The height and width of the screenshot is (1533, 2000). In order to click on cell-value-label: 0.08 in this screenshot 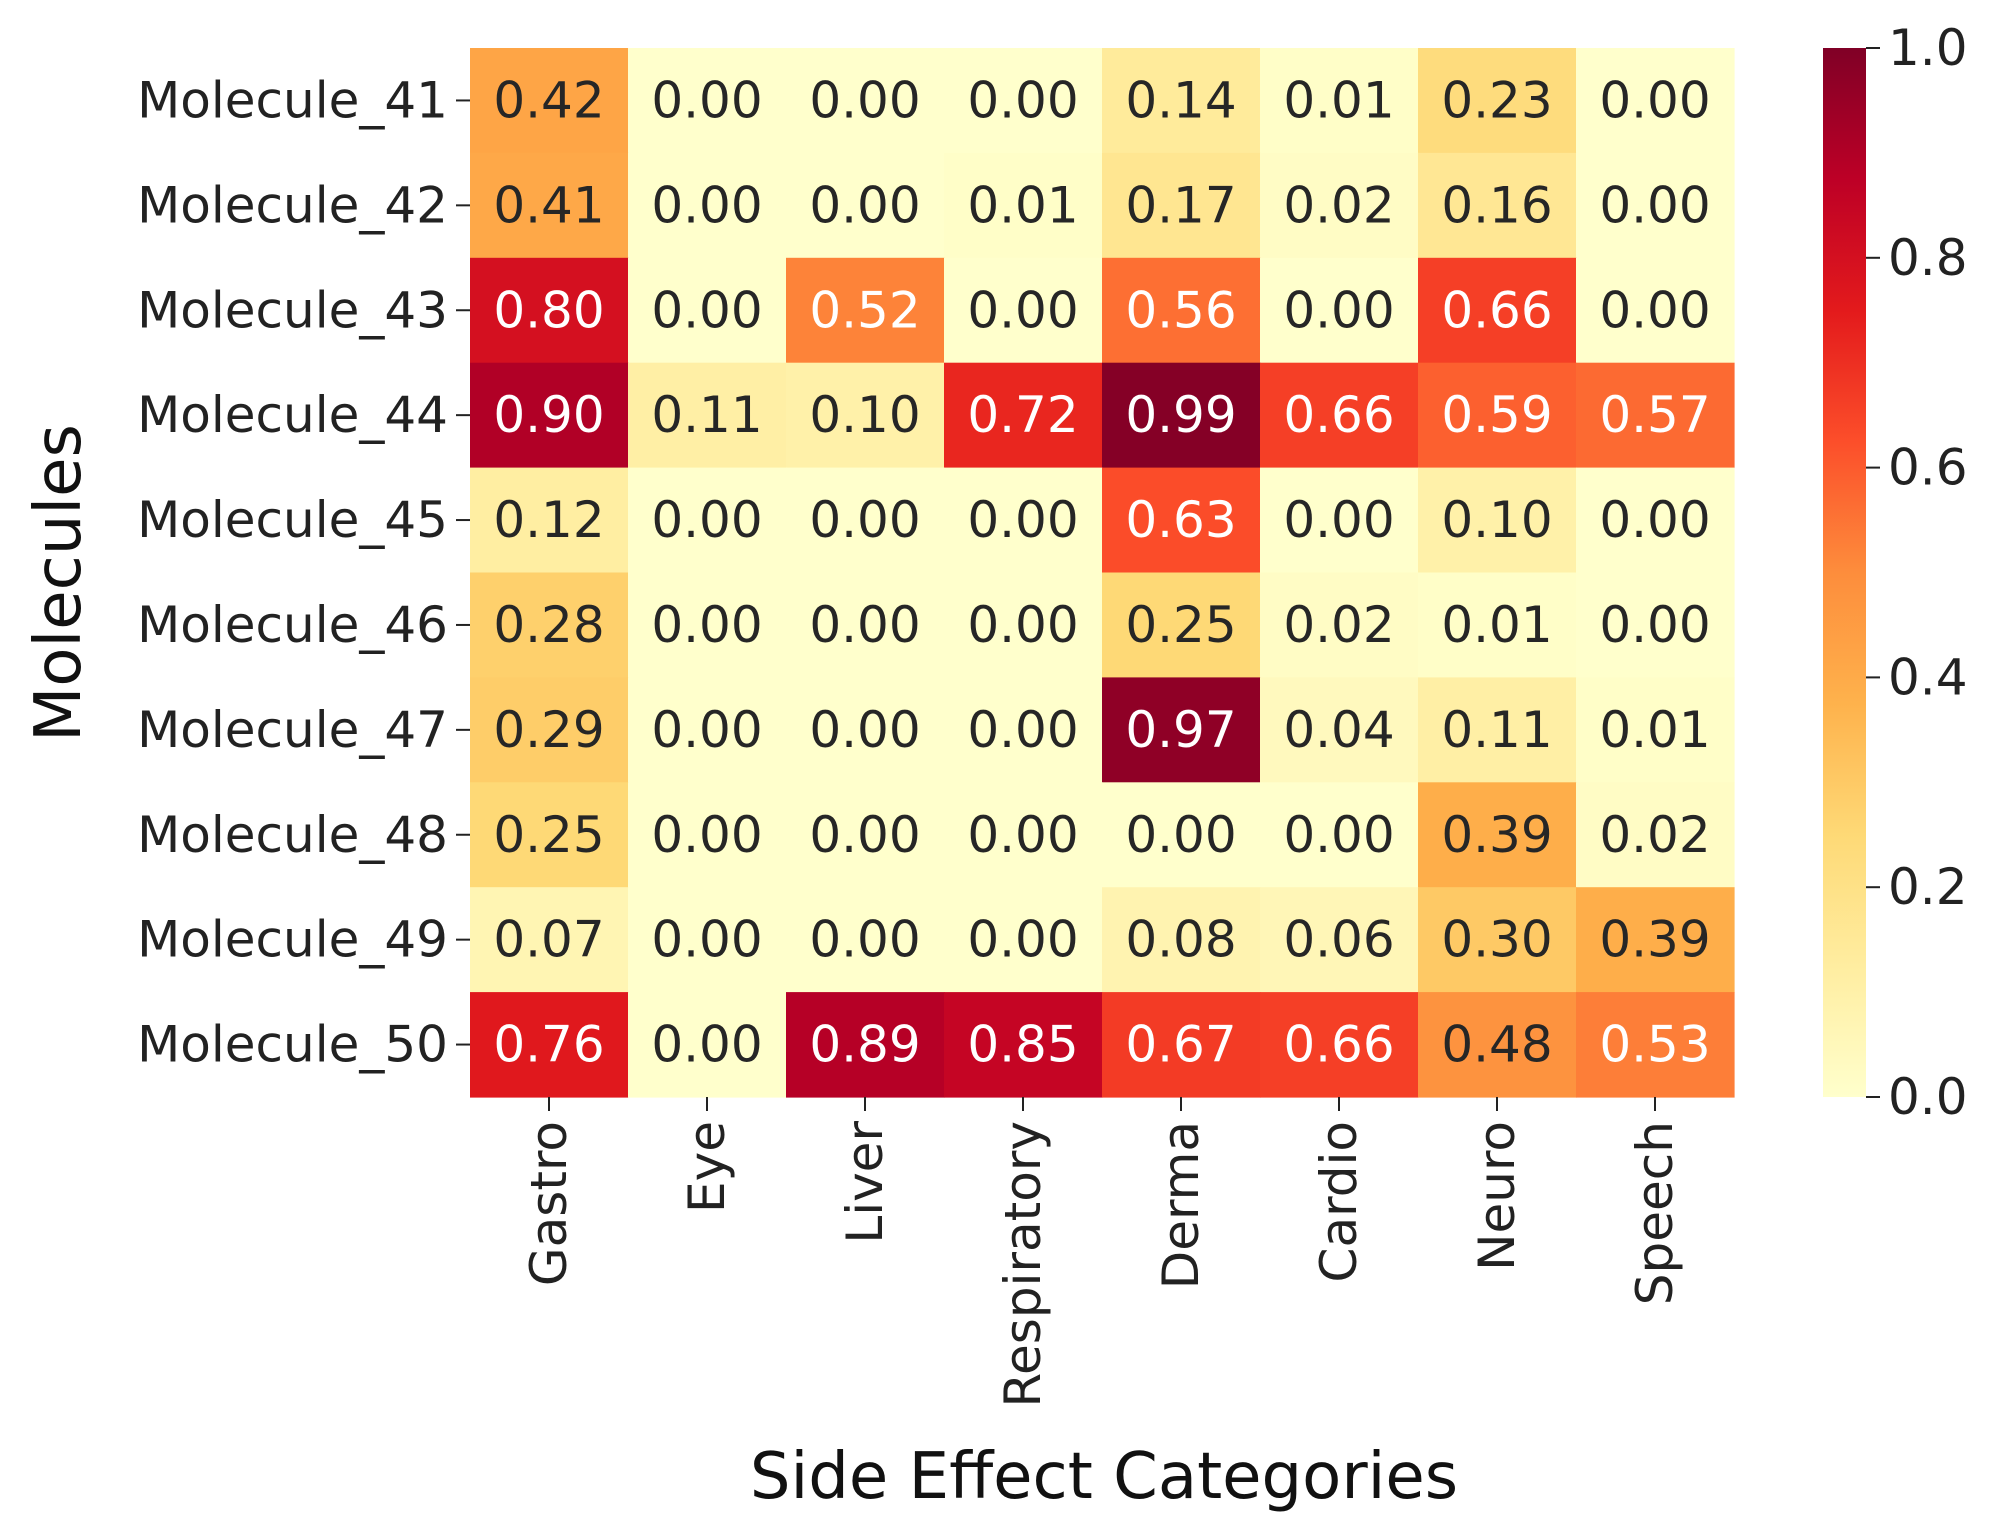, I will do `click(1180, 940)`.